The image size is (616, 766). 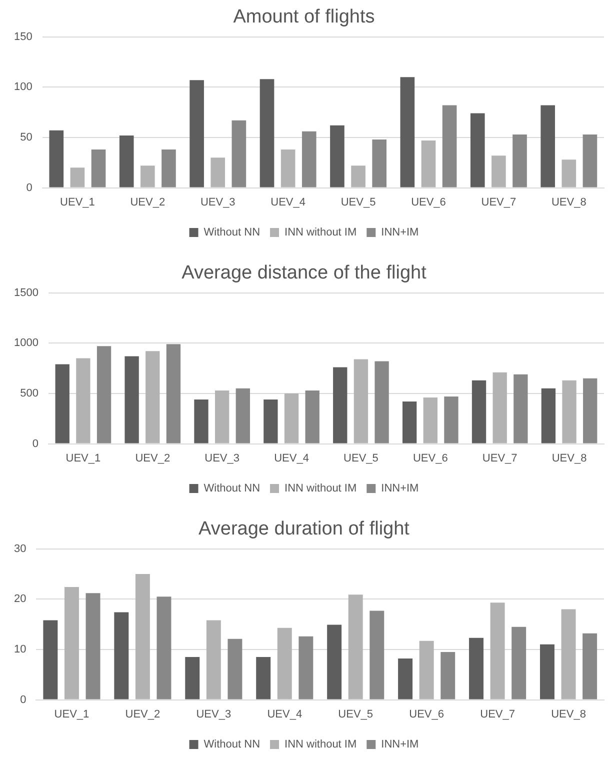 I want to click on y-tick-label: 1000, so click(x=26, y=343).